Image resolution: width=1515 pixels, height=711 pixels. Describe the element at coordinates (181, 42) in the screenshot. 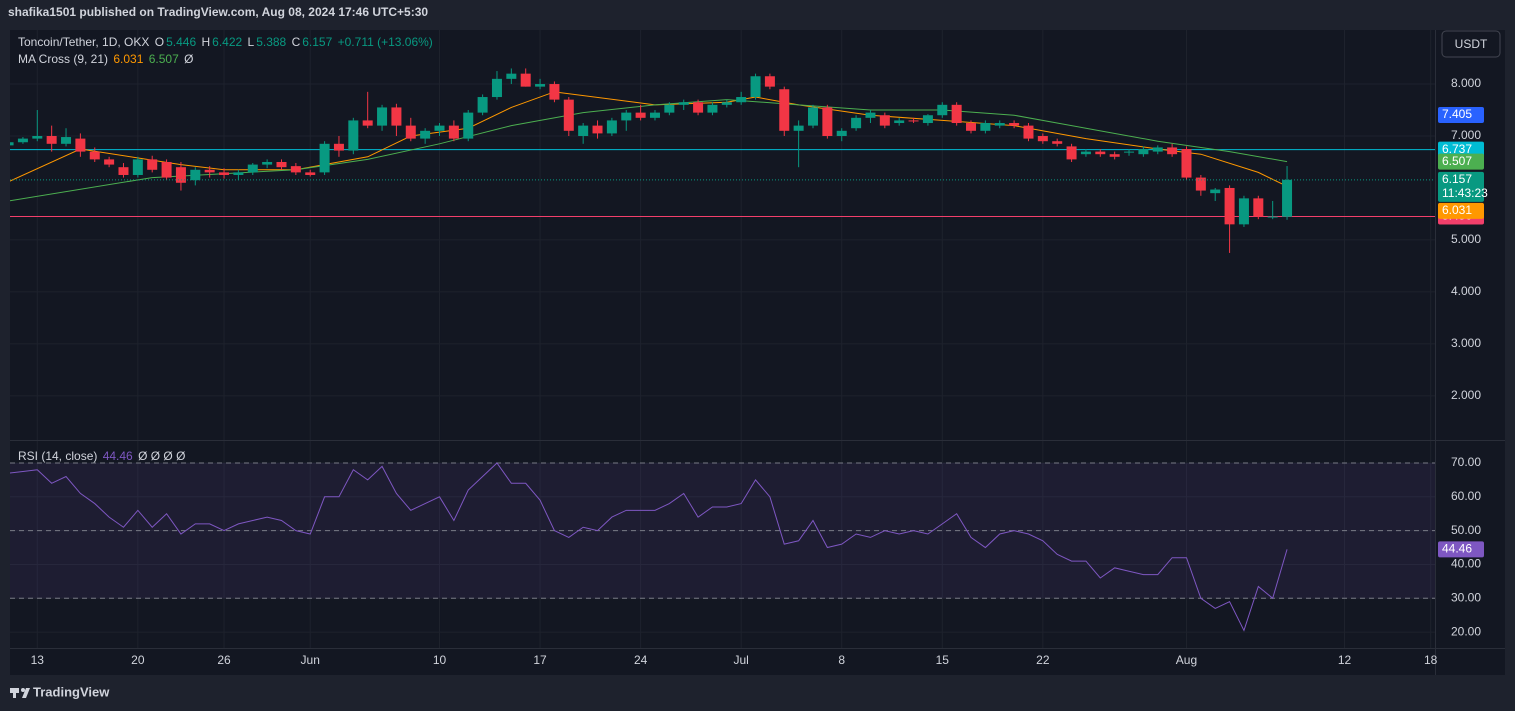

I see `ohlc-value: 5.446` at that location.